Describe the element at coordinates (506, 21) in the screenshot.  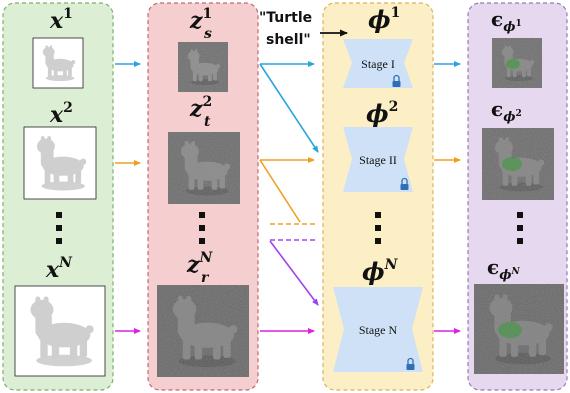
I see `output-label-1: ϵϕ1` at that location.